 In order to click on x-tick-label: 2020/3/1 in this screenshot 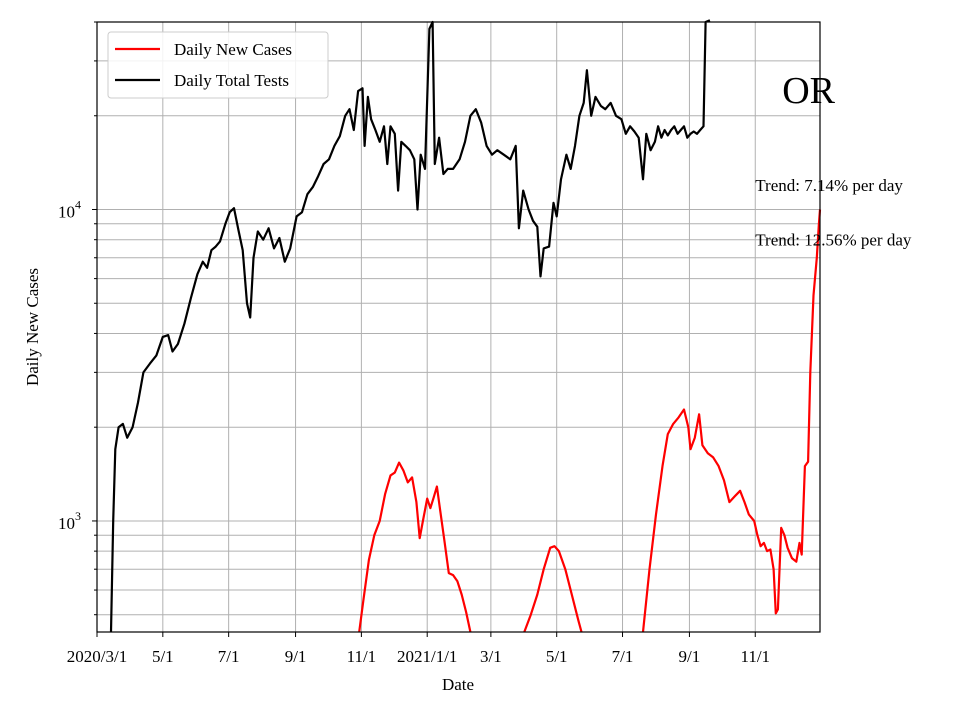, I will do `click(97, 656)`.